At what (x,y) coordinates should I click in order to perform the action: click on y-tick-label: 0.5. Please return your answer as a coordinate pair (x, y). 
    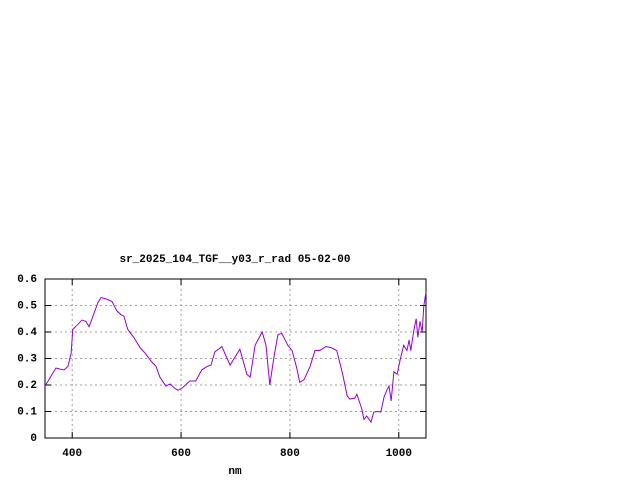
    Looking at the image, I should click on (27, 306).